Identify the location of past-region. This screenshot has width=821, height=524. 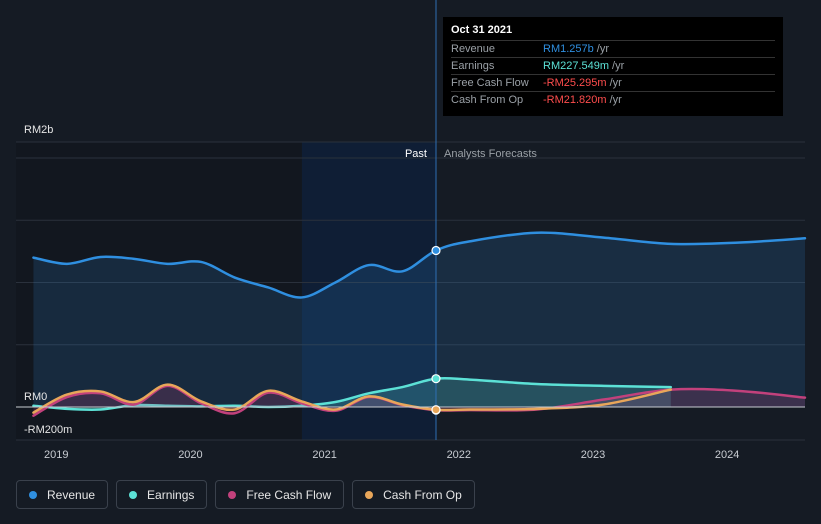
(368, 291).